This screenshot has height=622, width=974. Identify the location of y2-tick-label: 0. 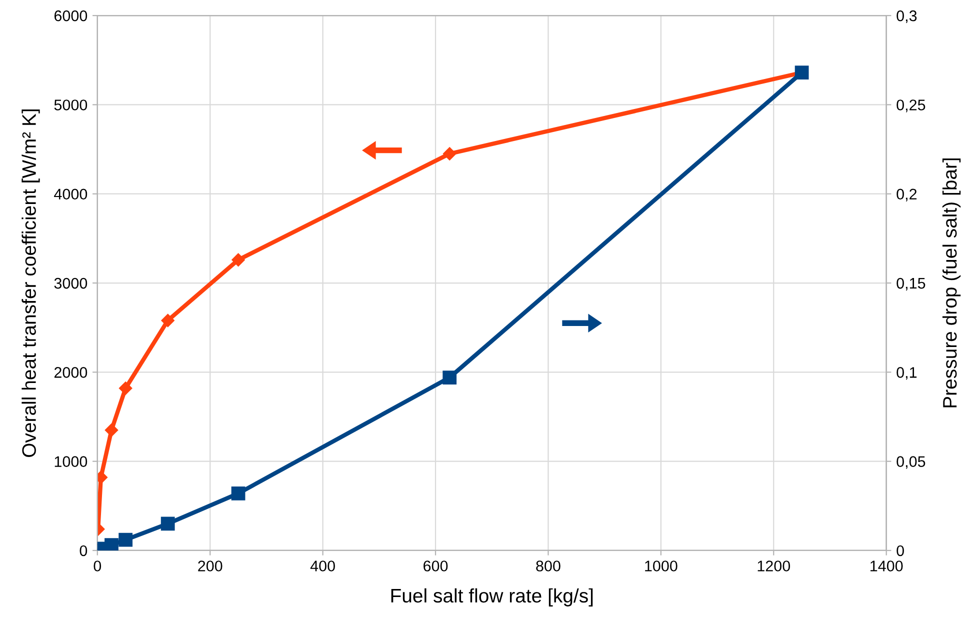
(900, 550).